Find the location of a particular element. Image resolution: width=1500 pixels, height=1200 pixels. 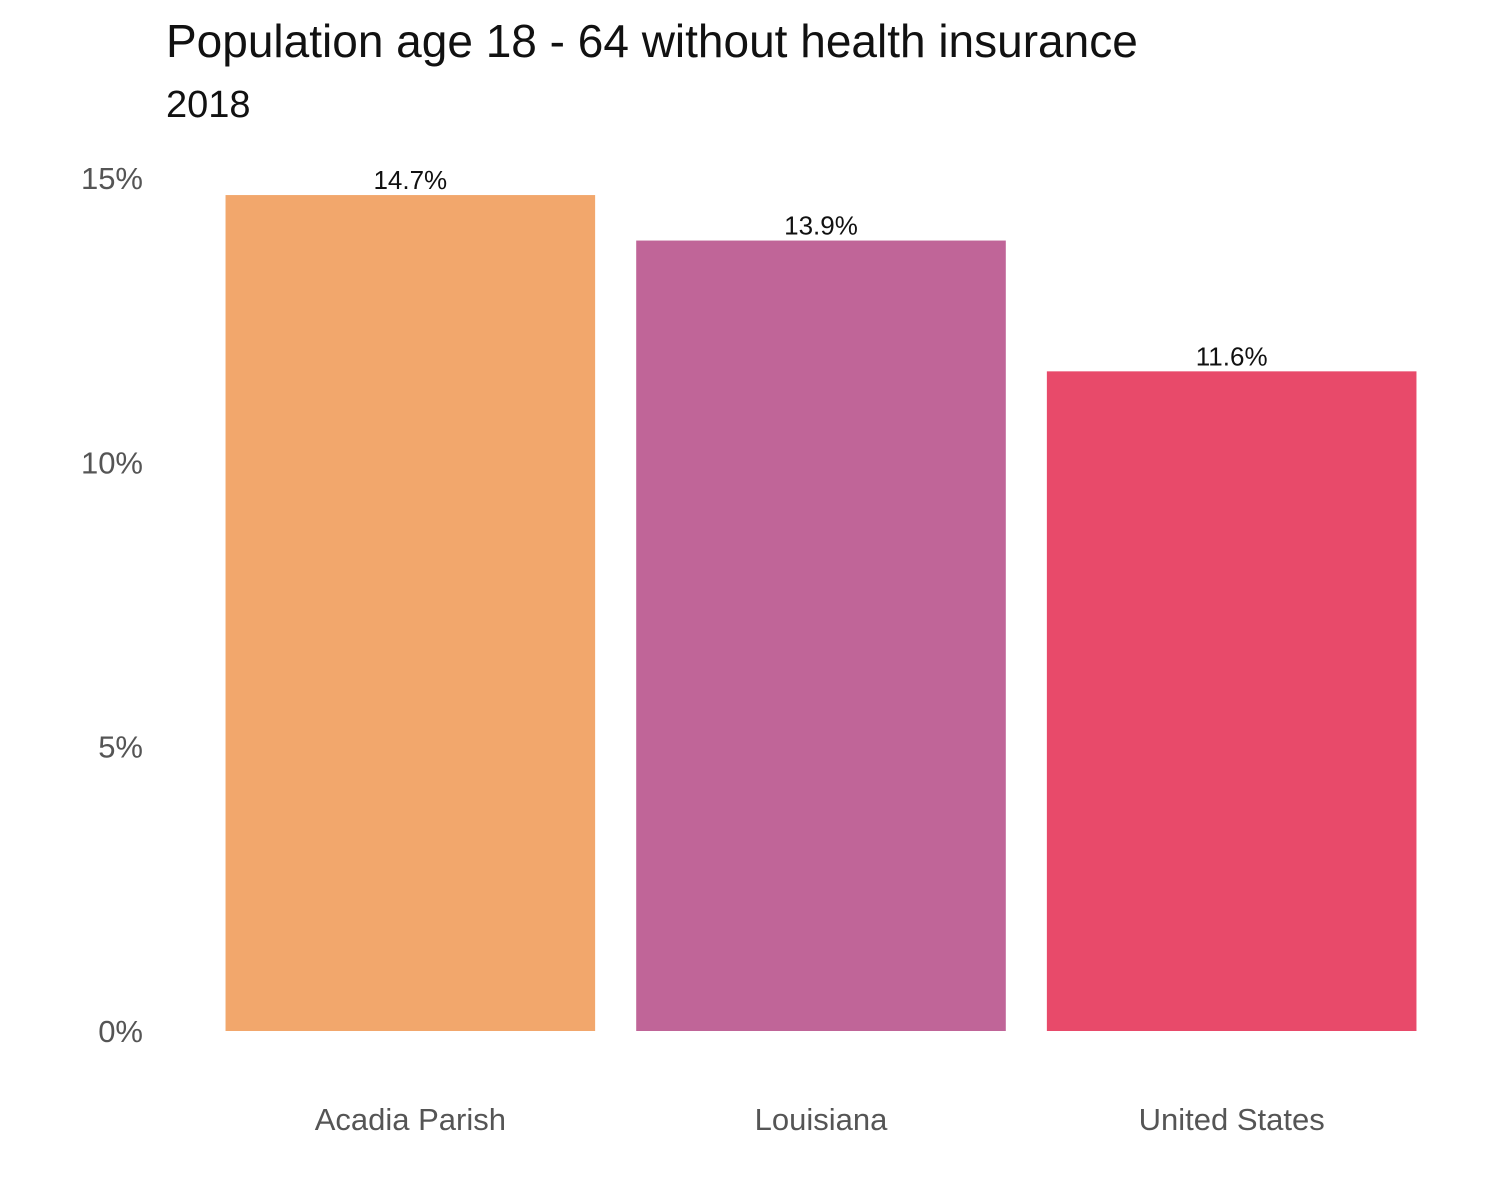

data-labels: 14.7% 13.9% 11.6% is located at coordinates (820, 268).